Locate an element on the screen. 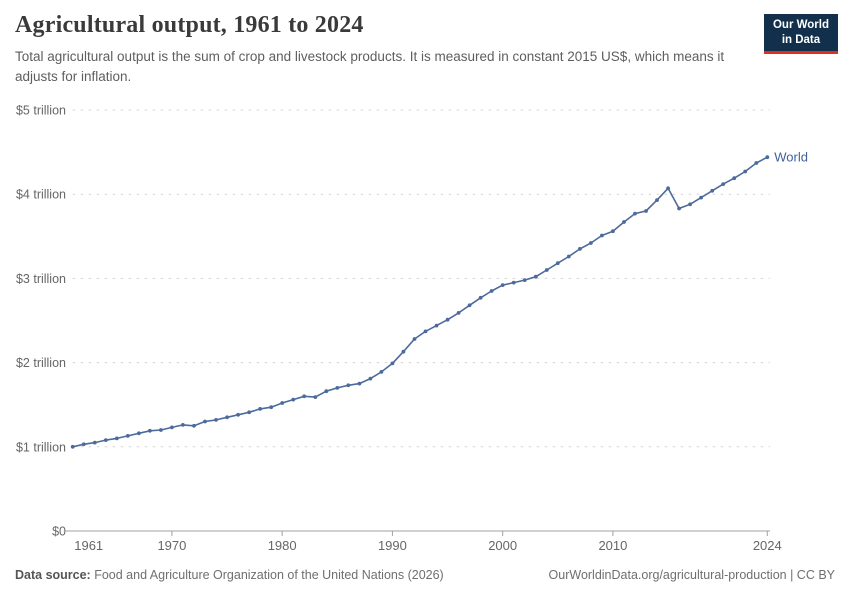 The height and width of the screenshot is (600, 850). data-point-2020 is located at coordinates (723, 184).